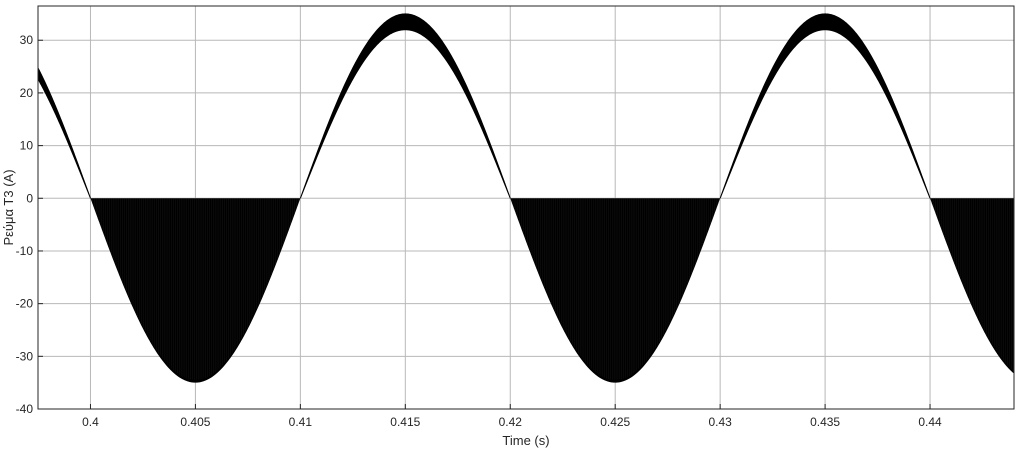  Describe the element at coordinates (90, 422) in the screenshot. I see `x-tick-label: 0.4` at that location.